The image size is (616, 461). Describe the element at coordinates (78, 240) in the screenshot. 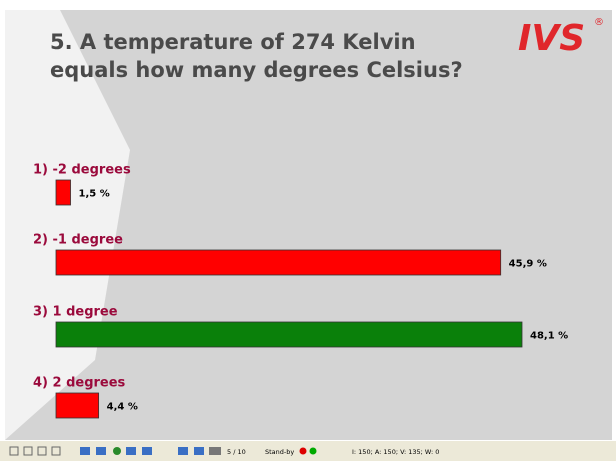

I see `category-label: 2) -1 degree` at that location.